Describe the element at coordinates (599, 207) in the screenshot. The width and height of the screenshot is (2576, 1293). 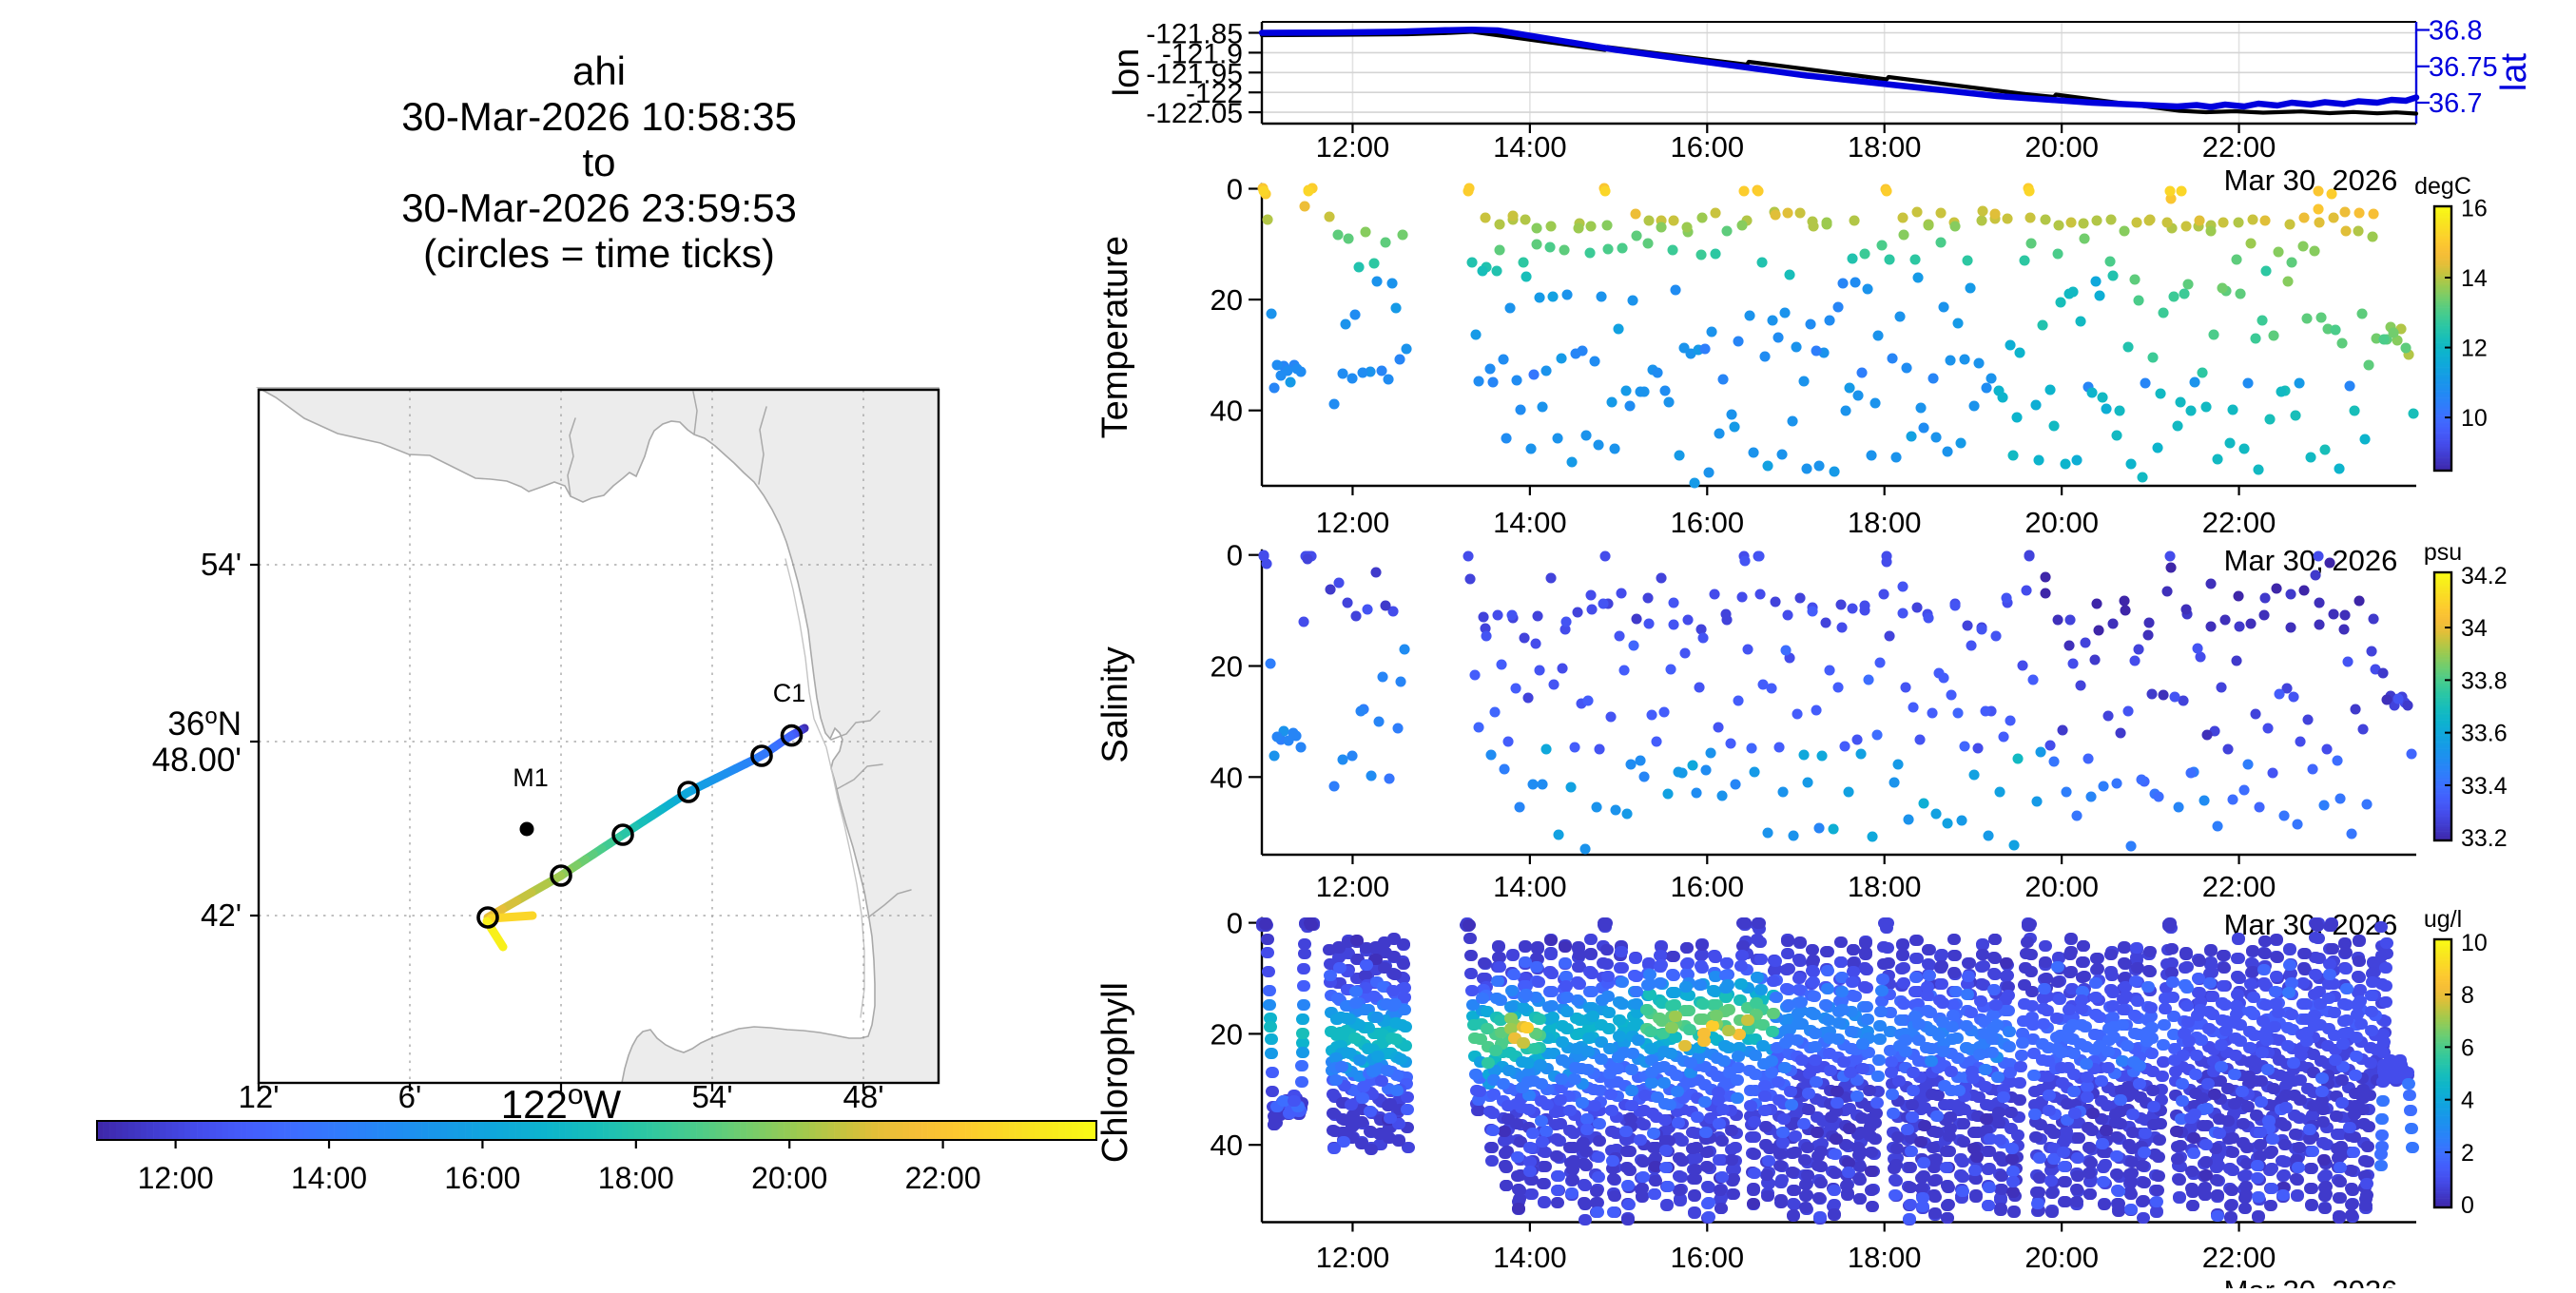
I see `svg-text: 30-Mar-2026 23:59:53` at that location.